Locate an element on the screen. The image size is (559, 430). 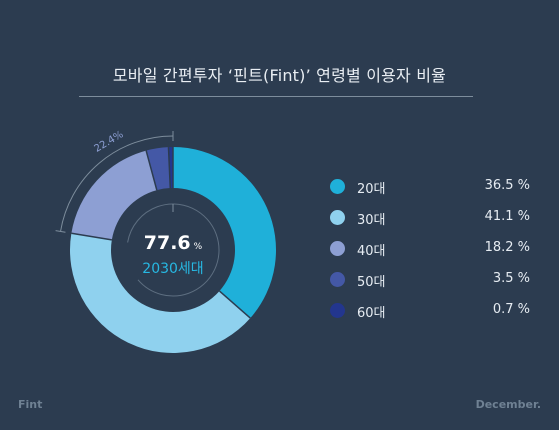
title-divider is located at coordinates (276, 96).